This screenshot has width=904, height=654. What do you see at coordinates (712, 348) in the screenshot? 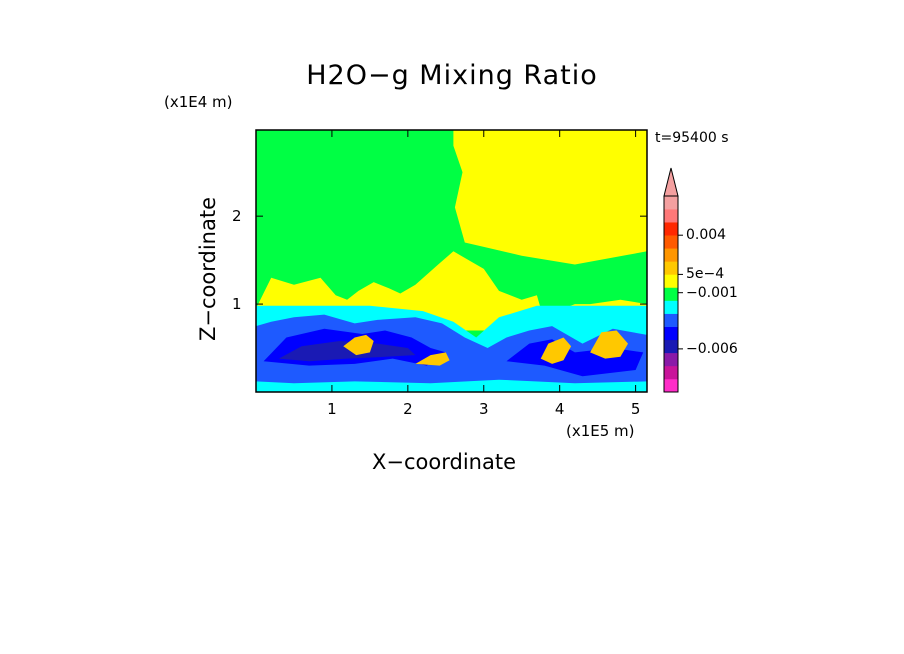
I see `colorbar-tick-label: −0.006` at bounding box center [712, 348].